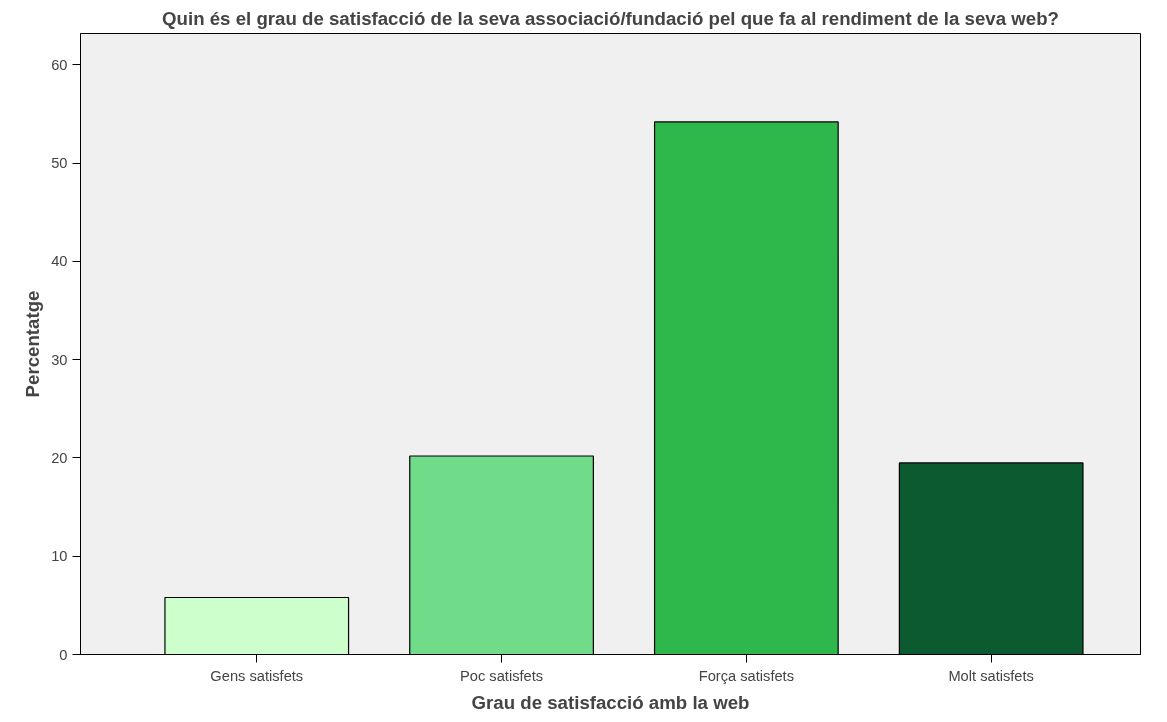  What do you see at coordinates (59, 64) in the screenshot?
I see `y-tick-label: 60` at bounding box center [59, 64].